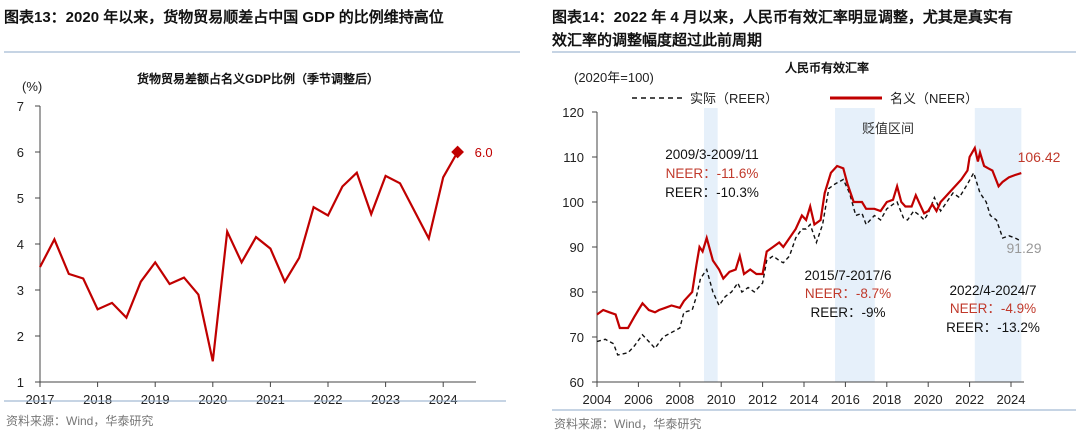 The image size is (1080, 436). I want to click on right-x-tick-label: 2024, so click(1011, 399).